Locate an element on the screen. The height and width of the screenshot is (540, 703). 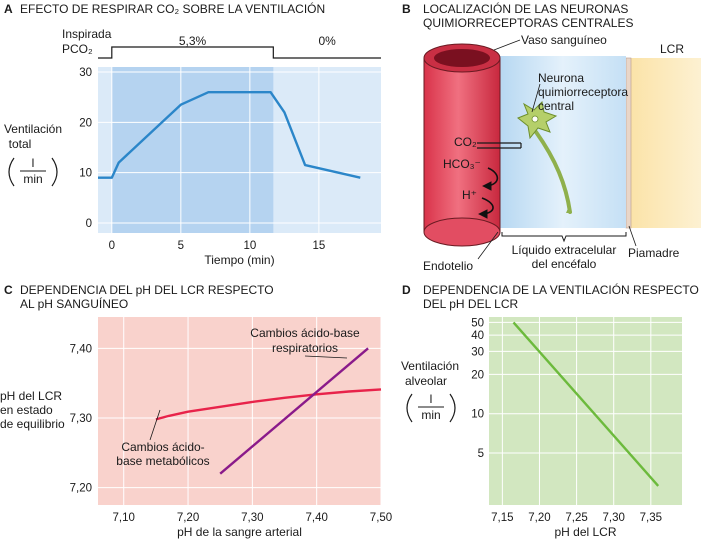
panel-a-unit-den: min is located at coordinates (32, 179).